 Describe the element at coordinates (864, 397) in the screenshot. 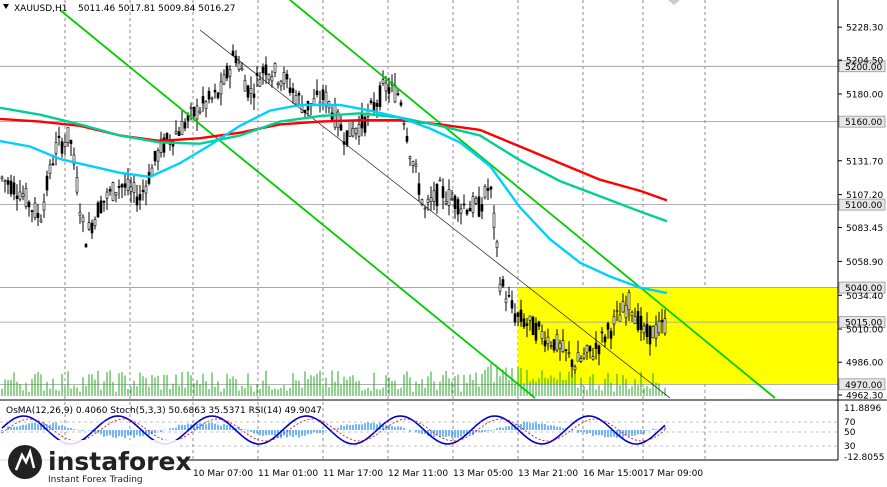

I see `price-tick-label: 4962.30` at that location.